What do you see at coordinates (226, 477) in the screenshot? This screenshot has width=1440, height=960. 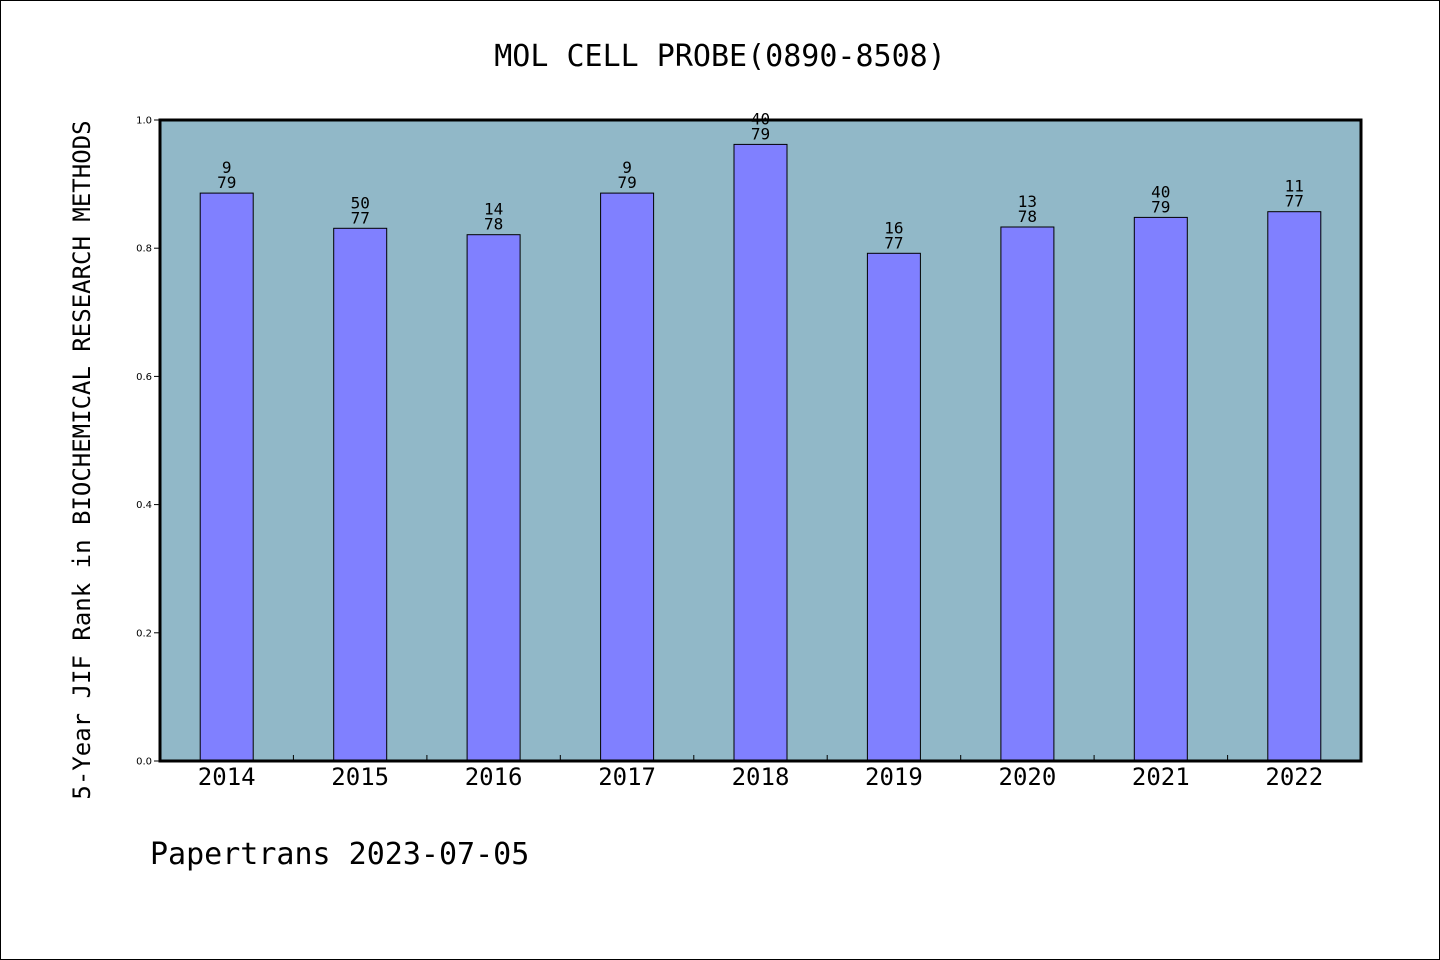 I see `bar-2014` at bounding box center [226, 477].